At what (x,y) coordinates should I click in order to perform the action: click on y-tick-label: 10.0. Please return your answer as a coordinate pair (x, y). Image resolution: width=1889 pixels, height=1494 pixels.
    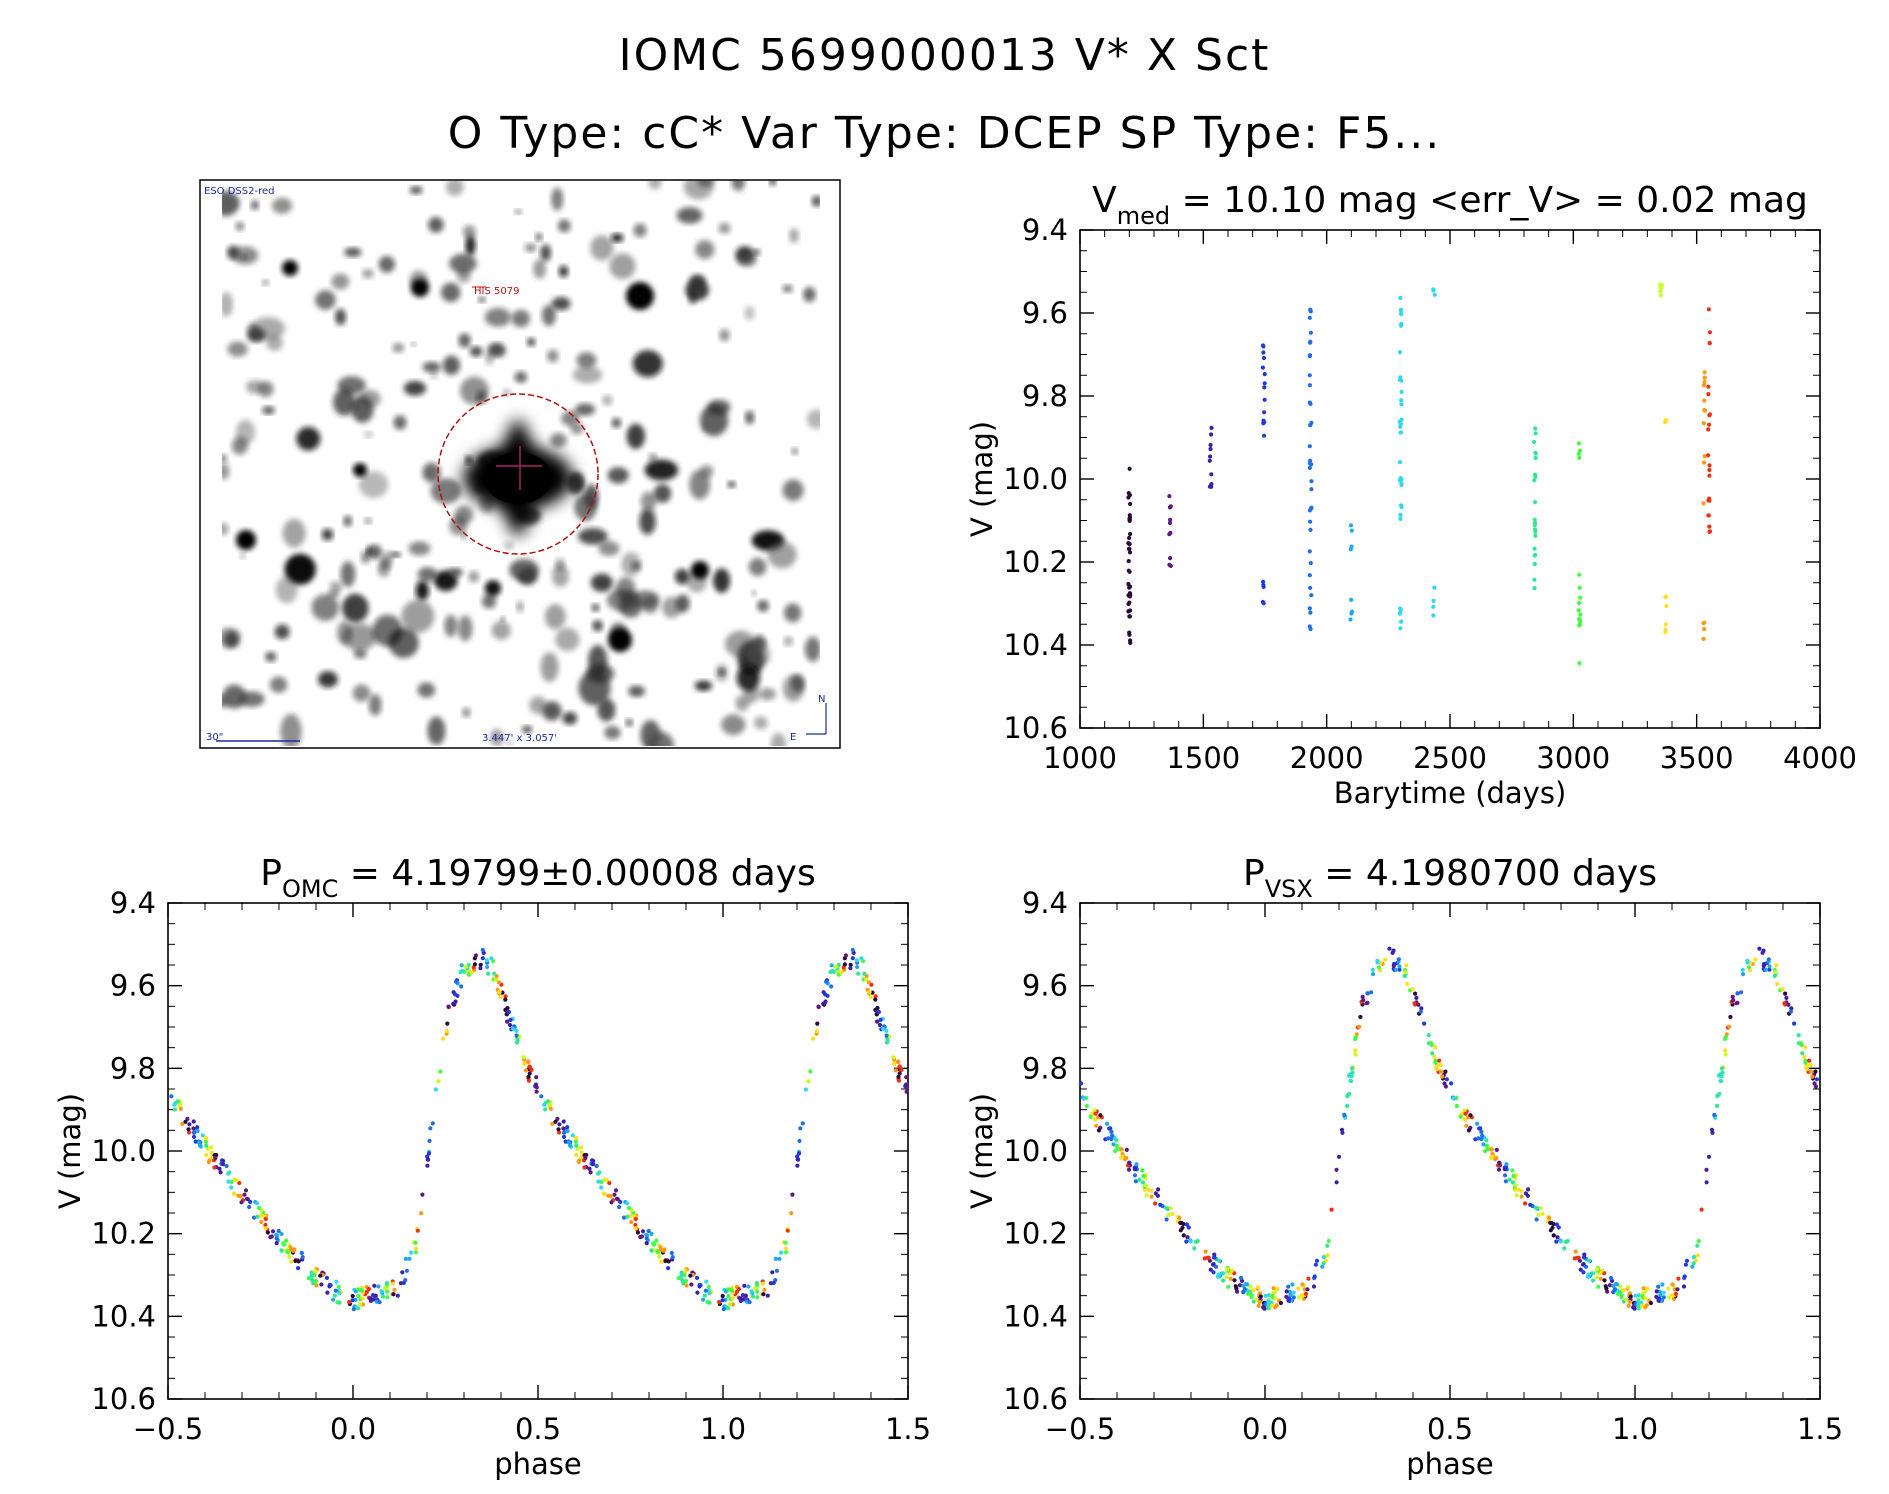
    Looking at the image, I should click on (123, 1151).